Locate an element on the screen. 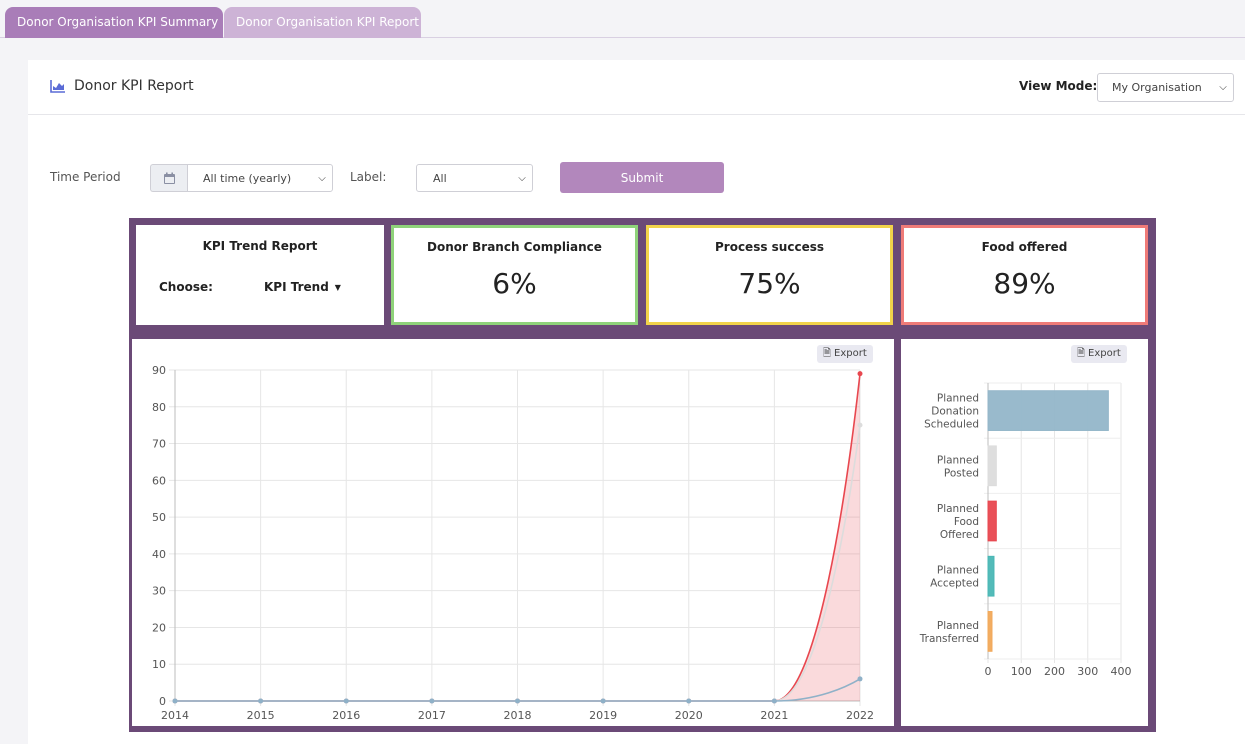 This screenshot has width=1245, height=744. y-tick-label: 70 is located at coordinates (159, 444).